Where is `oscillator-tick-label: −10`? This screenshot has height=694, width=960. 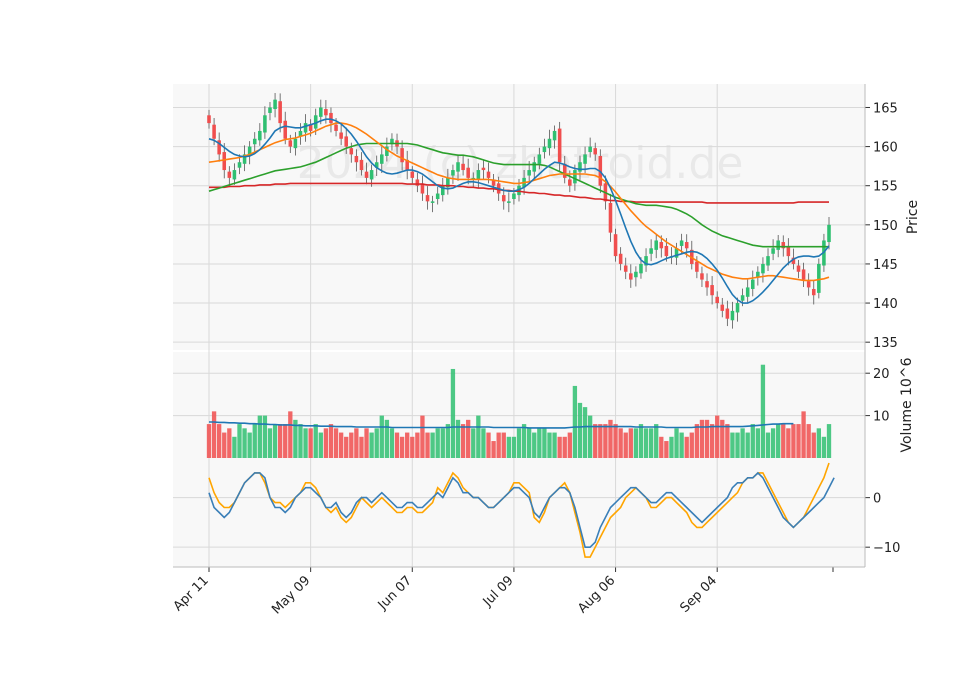
oscillator-tick-label: −10 is located at coordinates (886, 548).